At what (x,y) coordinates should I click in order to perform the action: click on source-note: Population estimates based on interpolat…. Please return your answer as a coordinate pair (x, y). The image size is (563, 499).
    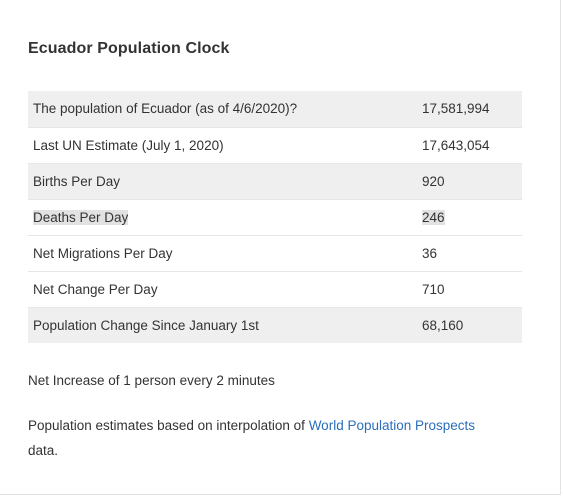
    Looking at the image, I should click on (278, 438).